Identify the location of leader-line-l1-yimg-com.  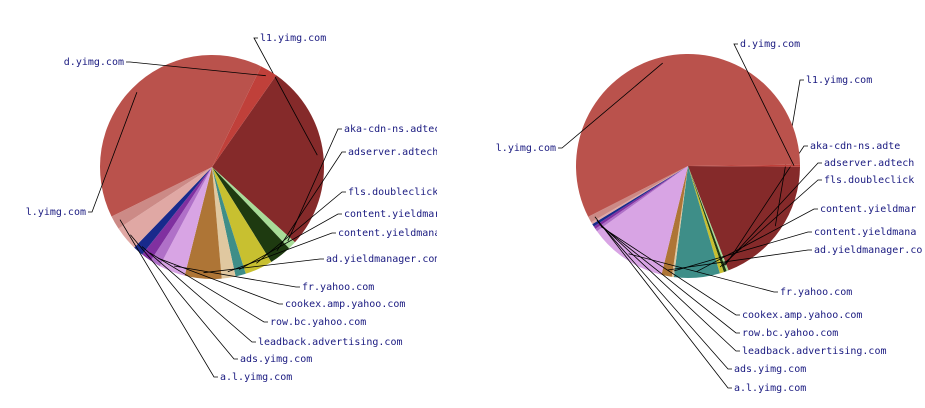
(285, 96).